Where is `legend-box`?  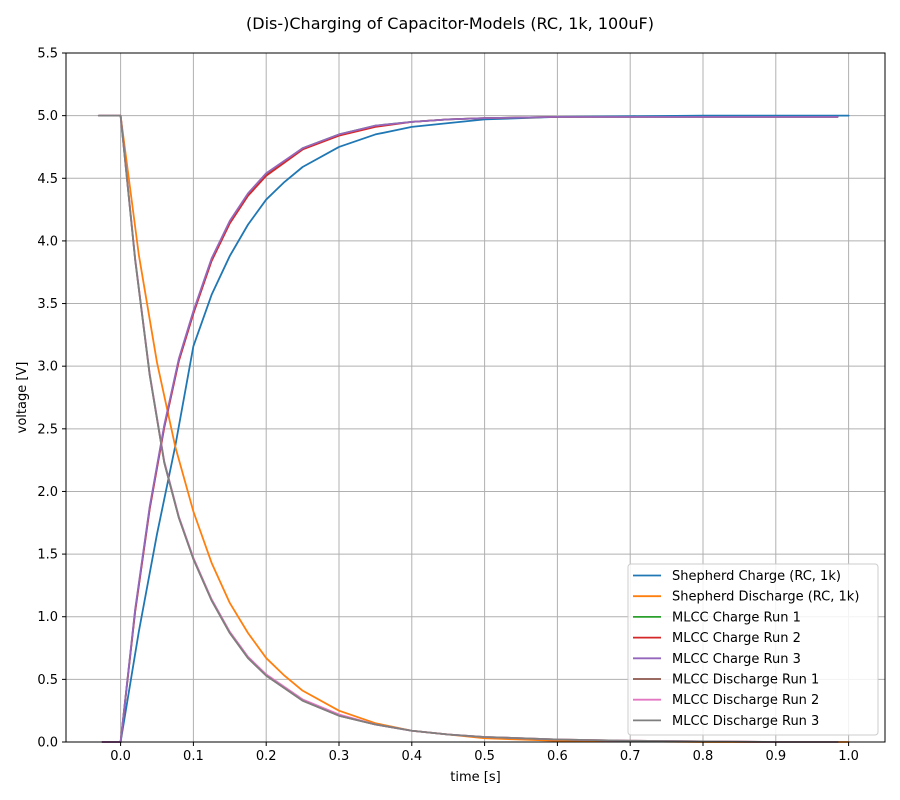
legend-box is located at coordinates (753, 649).